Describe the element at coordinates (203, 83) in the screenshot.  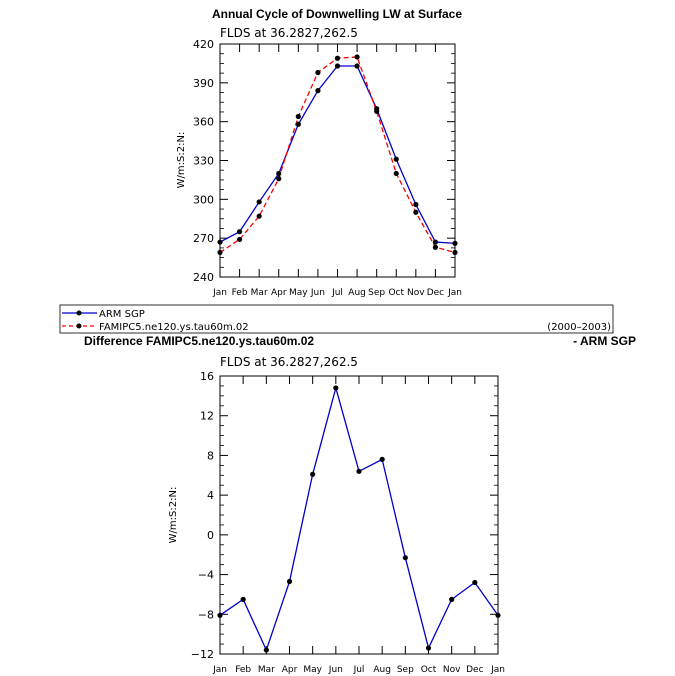
I see `chart1-ytick-label: 390` at that location.